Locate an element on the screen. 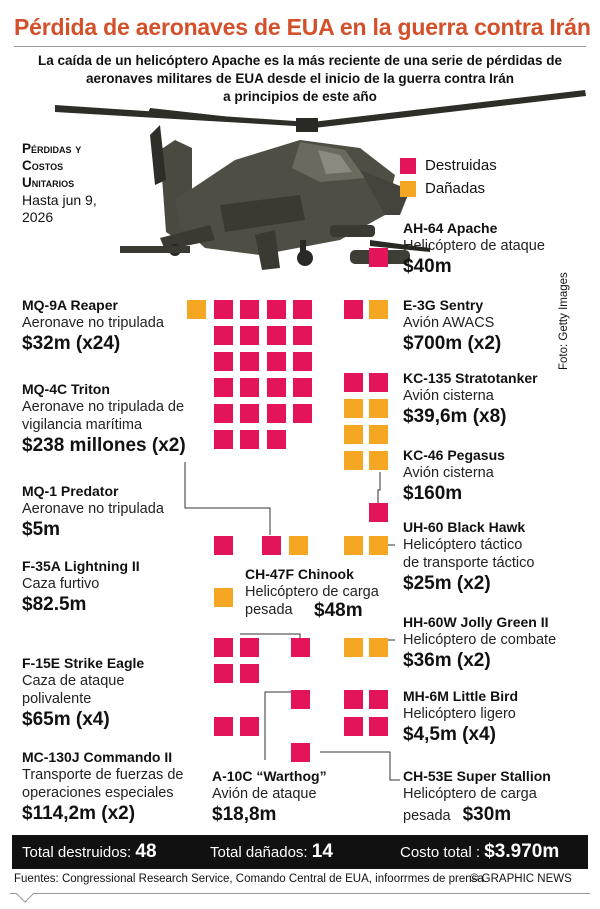 Image resolution: width=600 pixels, height=909 pixels. aircraft-label-mq1: MQ-1 Predator Aeronave no tripulada $5m is located at coordinates (93, 512).